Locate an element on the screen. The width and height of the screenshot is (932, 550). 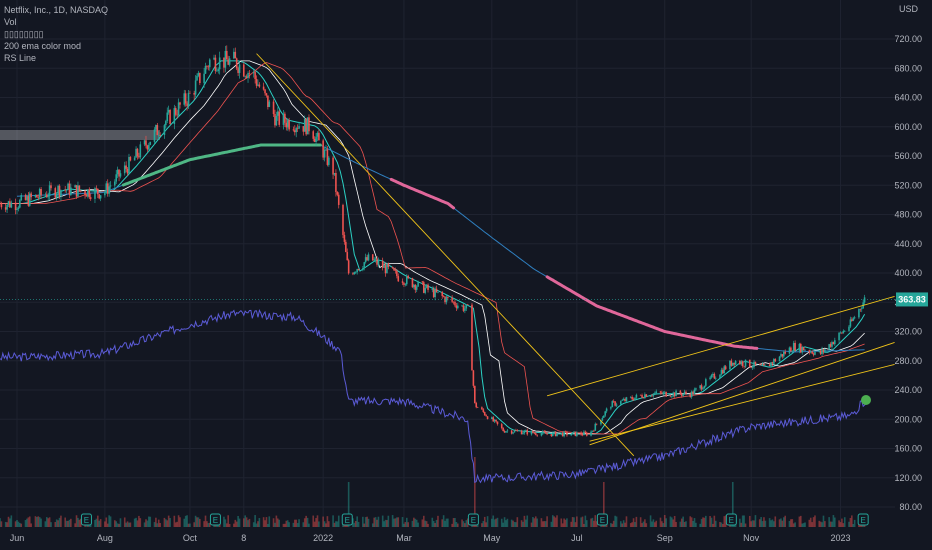
x-axis: Jun Aug Oct 8 2022 Mar May Jul Sep Nov 2023 is located at coordinates (430, 538).